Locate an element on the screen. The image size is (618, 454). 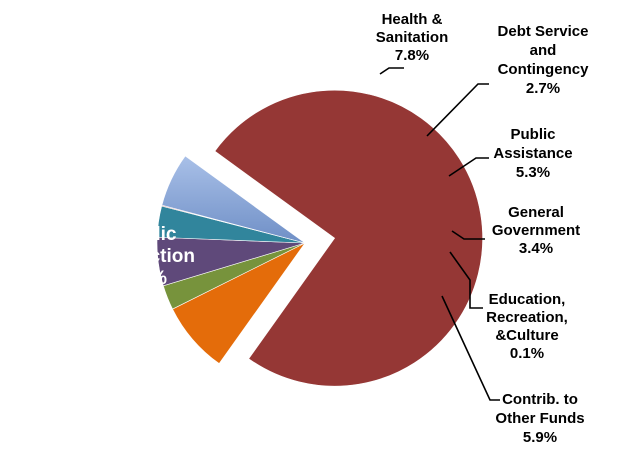
slice-name-line: Sanitation is located at coordinates (412, 37).